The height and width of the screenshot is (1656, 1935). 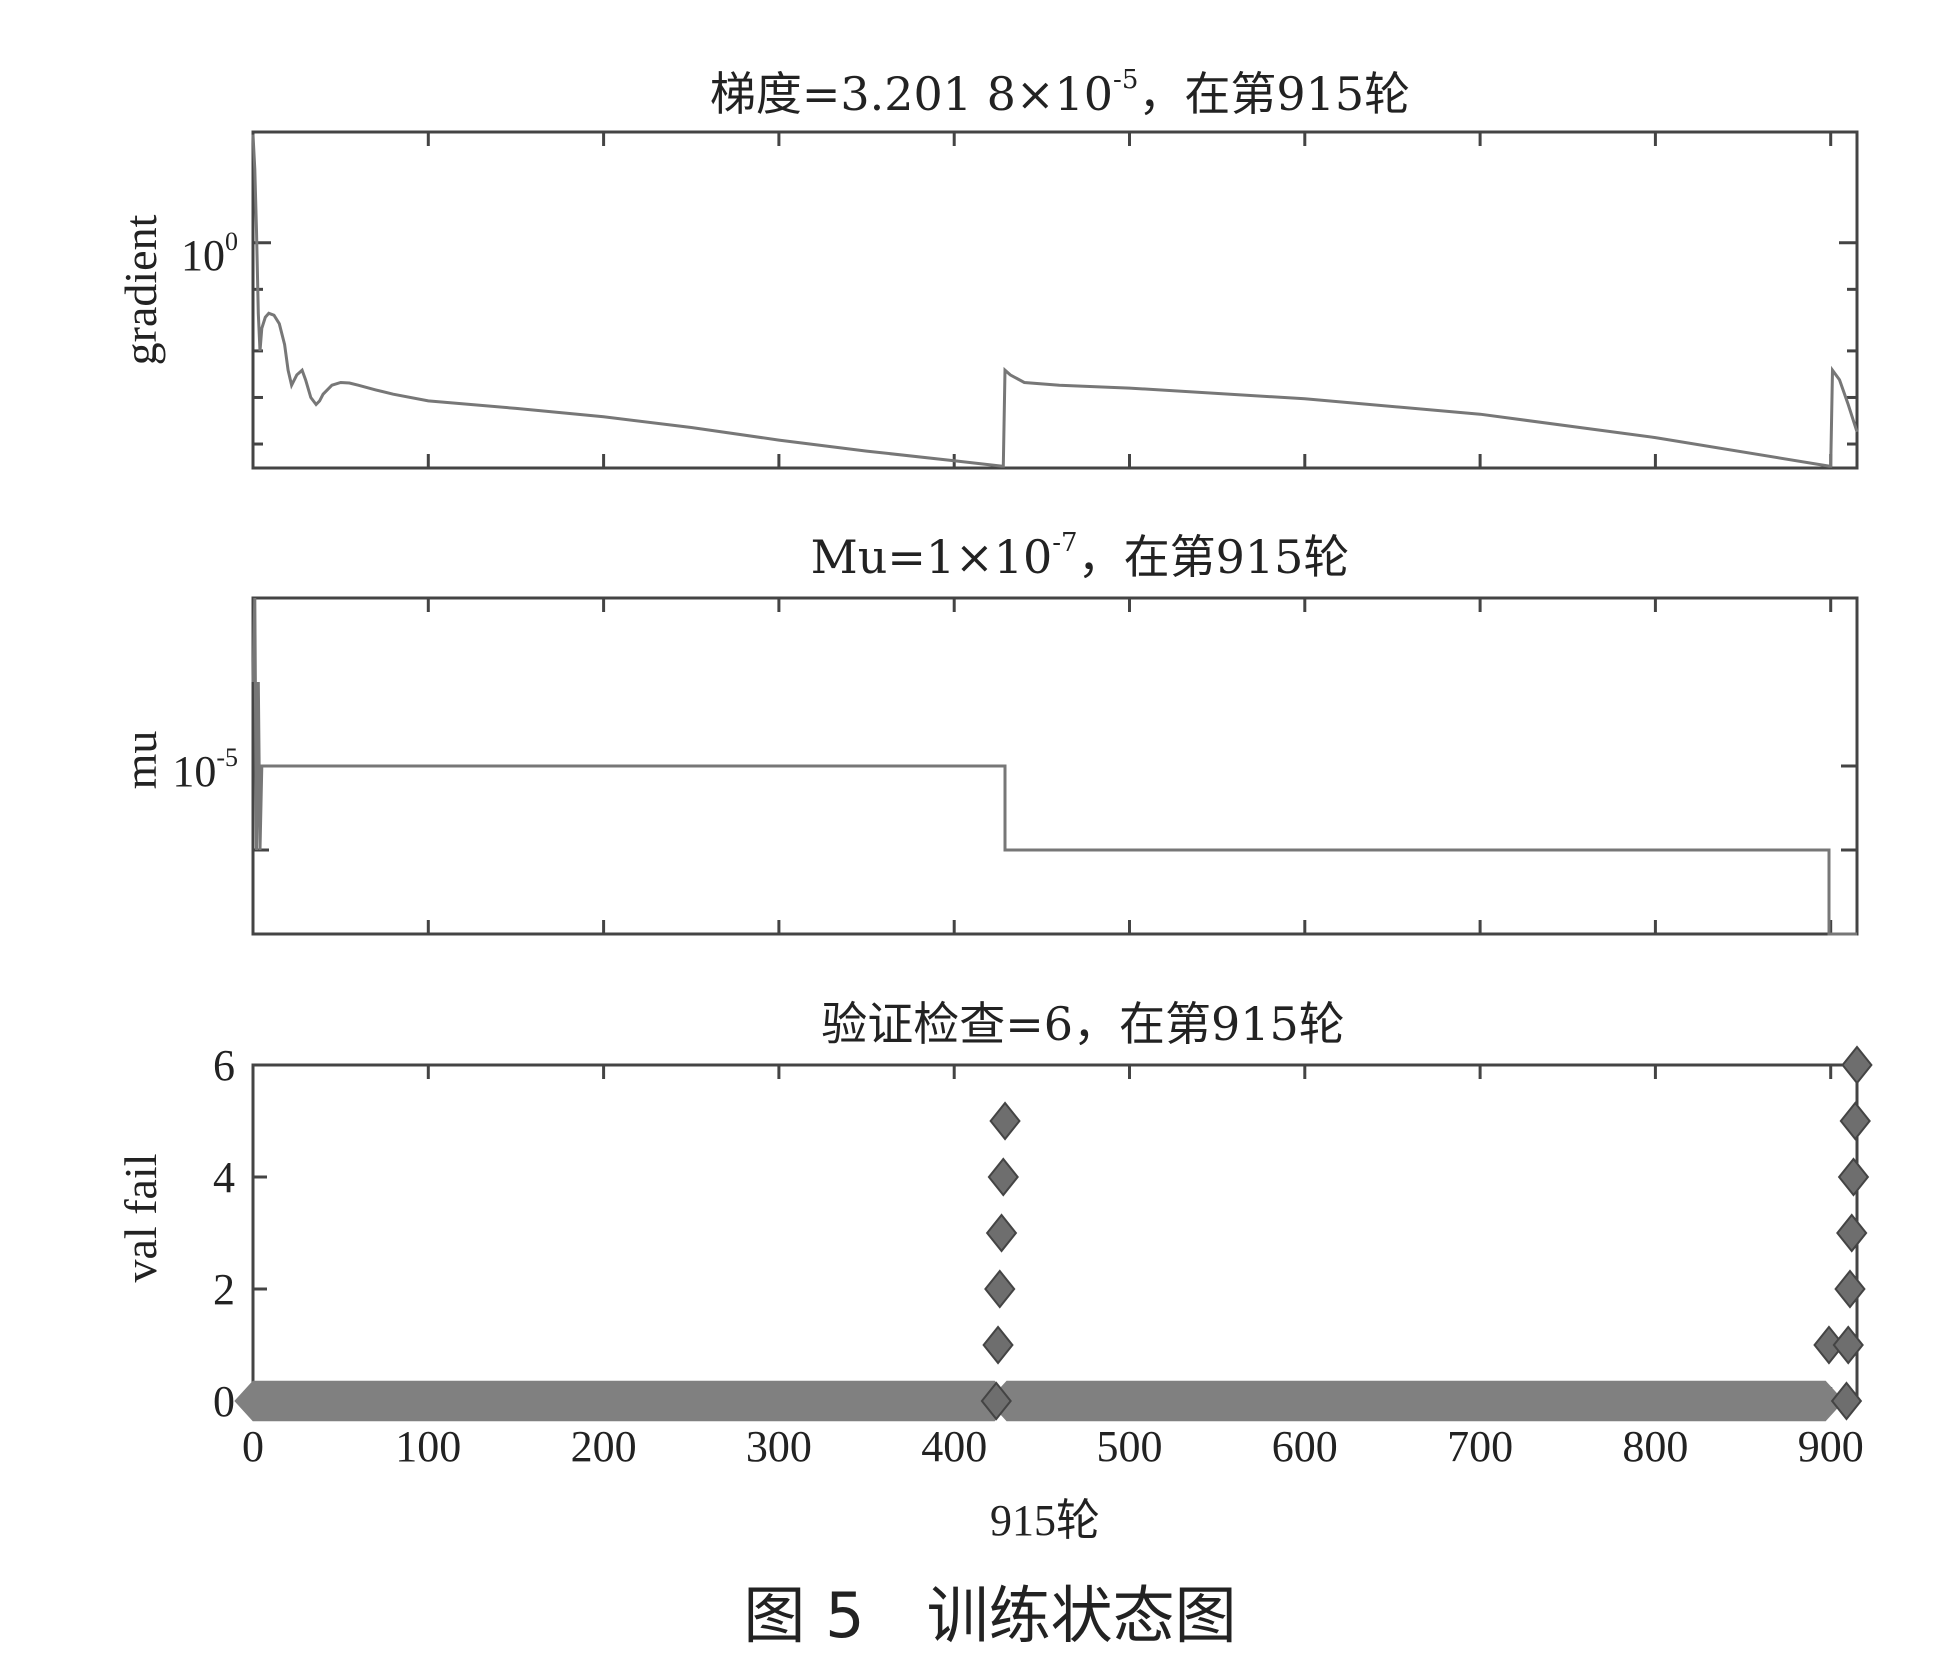 I want to click on valfail-x-tick-label: 100, so click(x=428, y=1446).